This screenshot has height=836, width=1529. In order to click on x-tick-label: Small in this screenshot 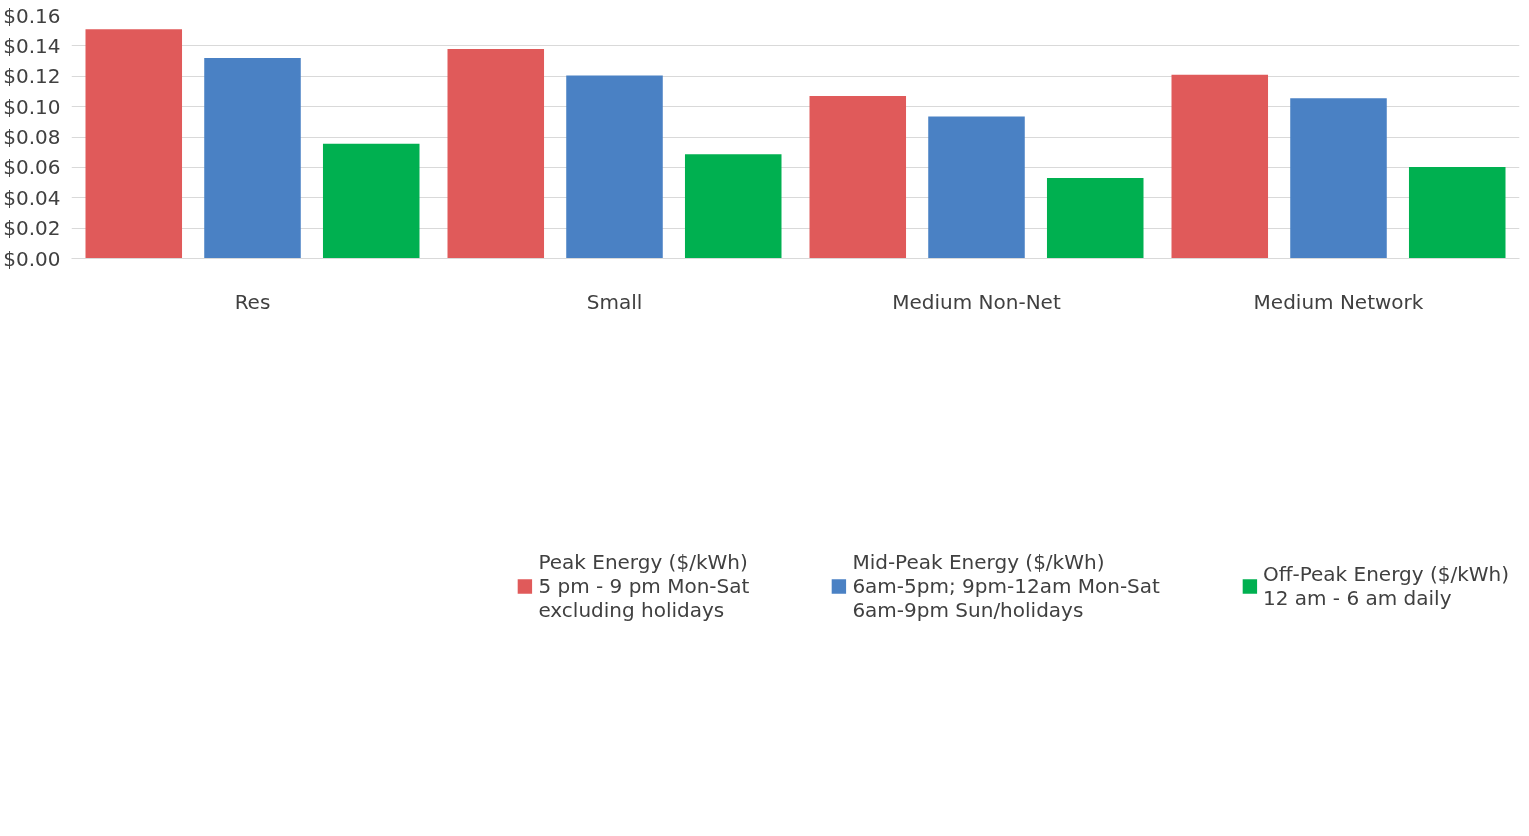, I will do `click(614, 301)`.